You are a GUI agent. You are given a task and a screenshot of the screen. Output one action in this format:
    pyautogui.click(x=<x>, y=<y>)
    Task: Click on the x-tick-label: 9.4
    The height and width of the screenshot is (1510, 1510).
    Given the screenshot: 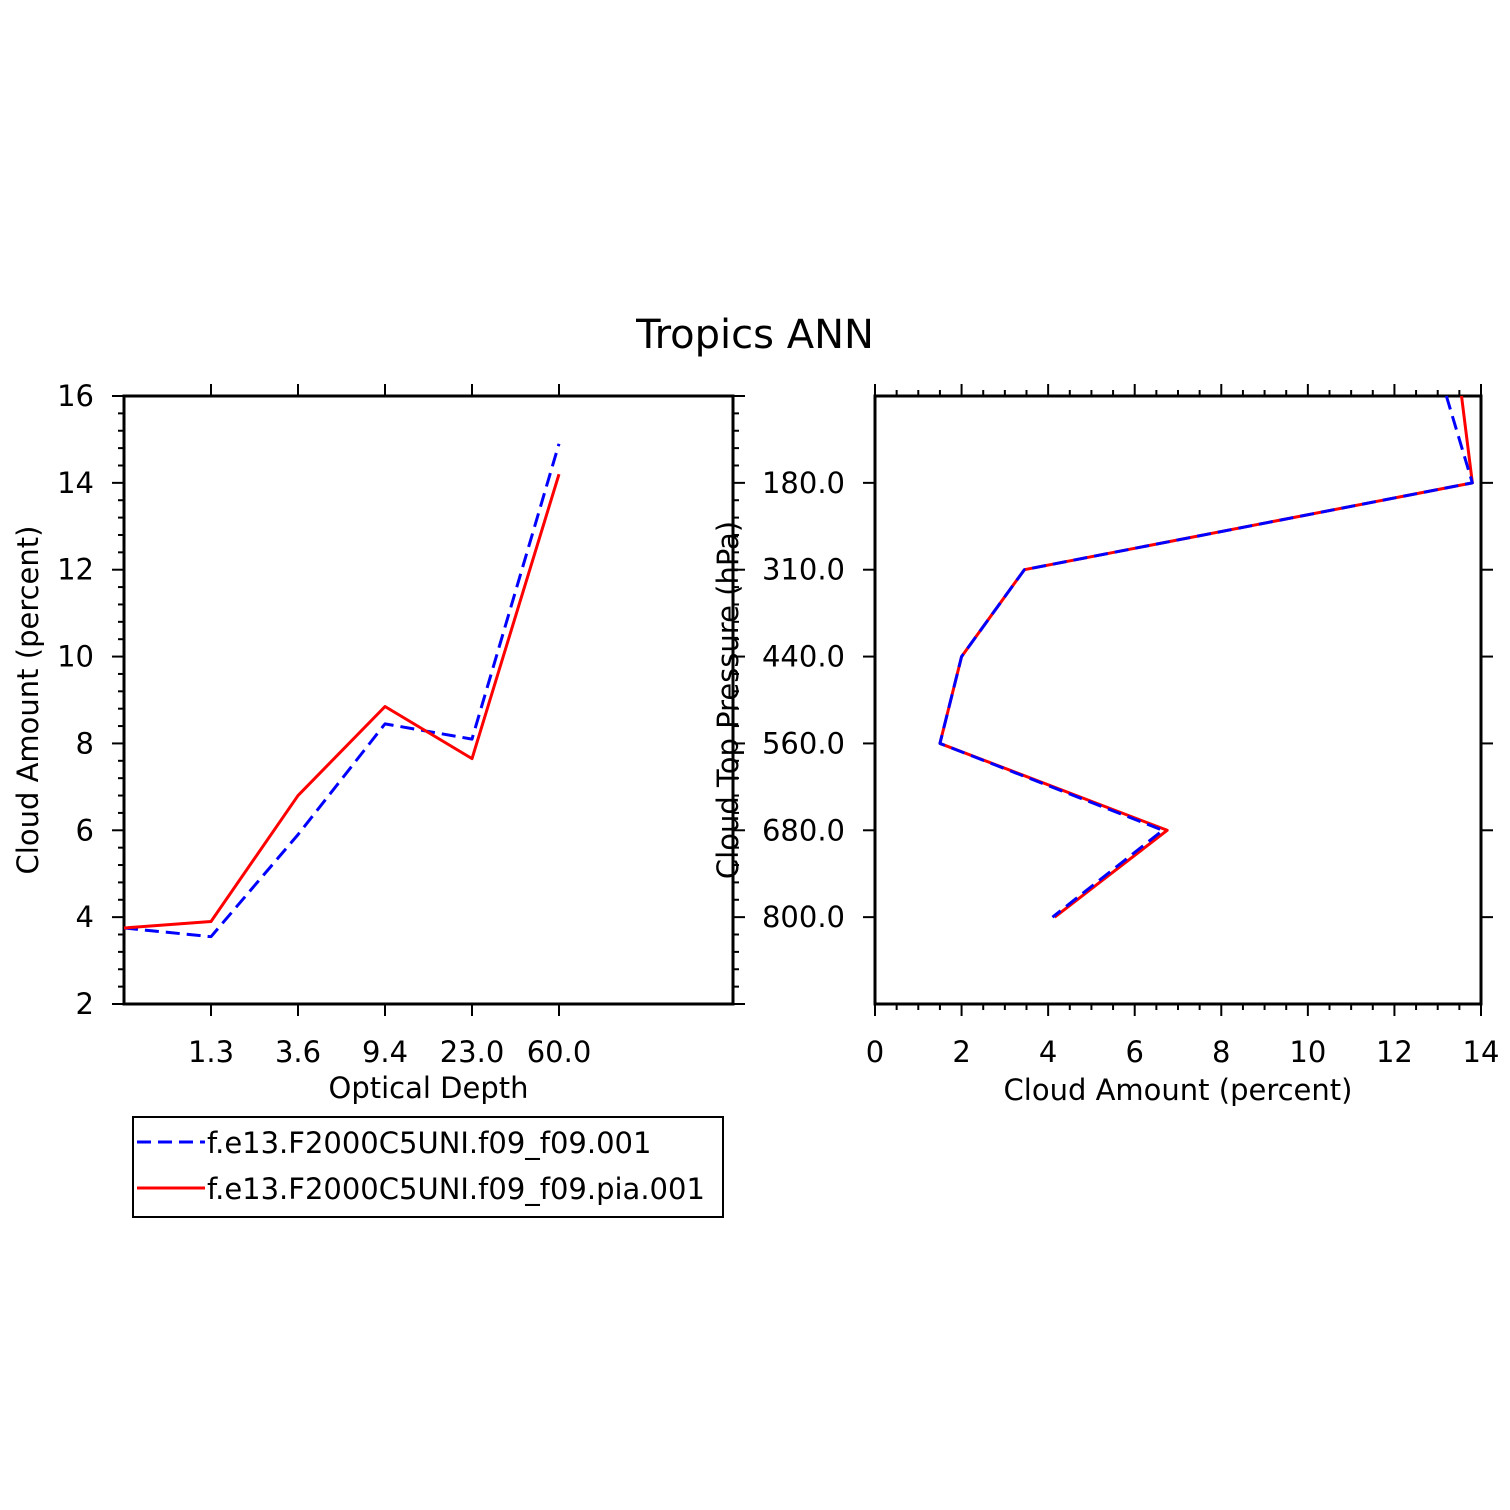 What is the action you would take?
    pyautogui.click(x=385, y=1052)
    